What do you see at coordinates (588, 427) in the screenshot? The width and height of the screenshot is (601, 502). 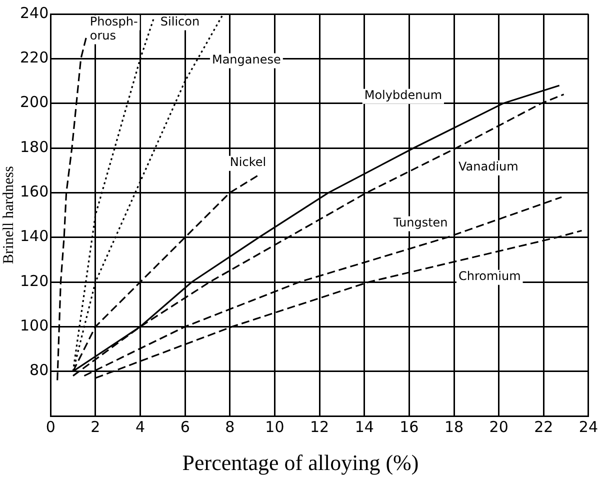 I see `x-tick-label: 24` at bounding box center [588, 427].